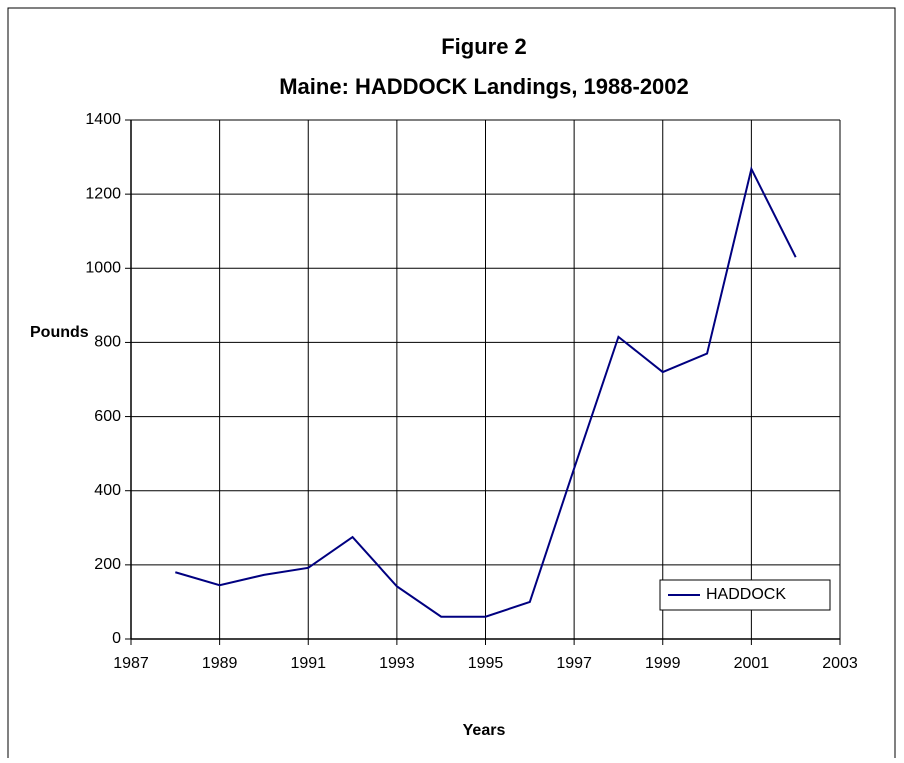  Describe the element at coordinates (107, 490) in the screenshot. I see `y-tick-label: 400` at that location.